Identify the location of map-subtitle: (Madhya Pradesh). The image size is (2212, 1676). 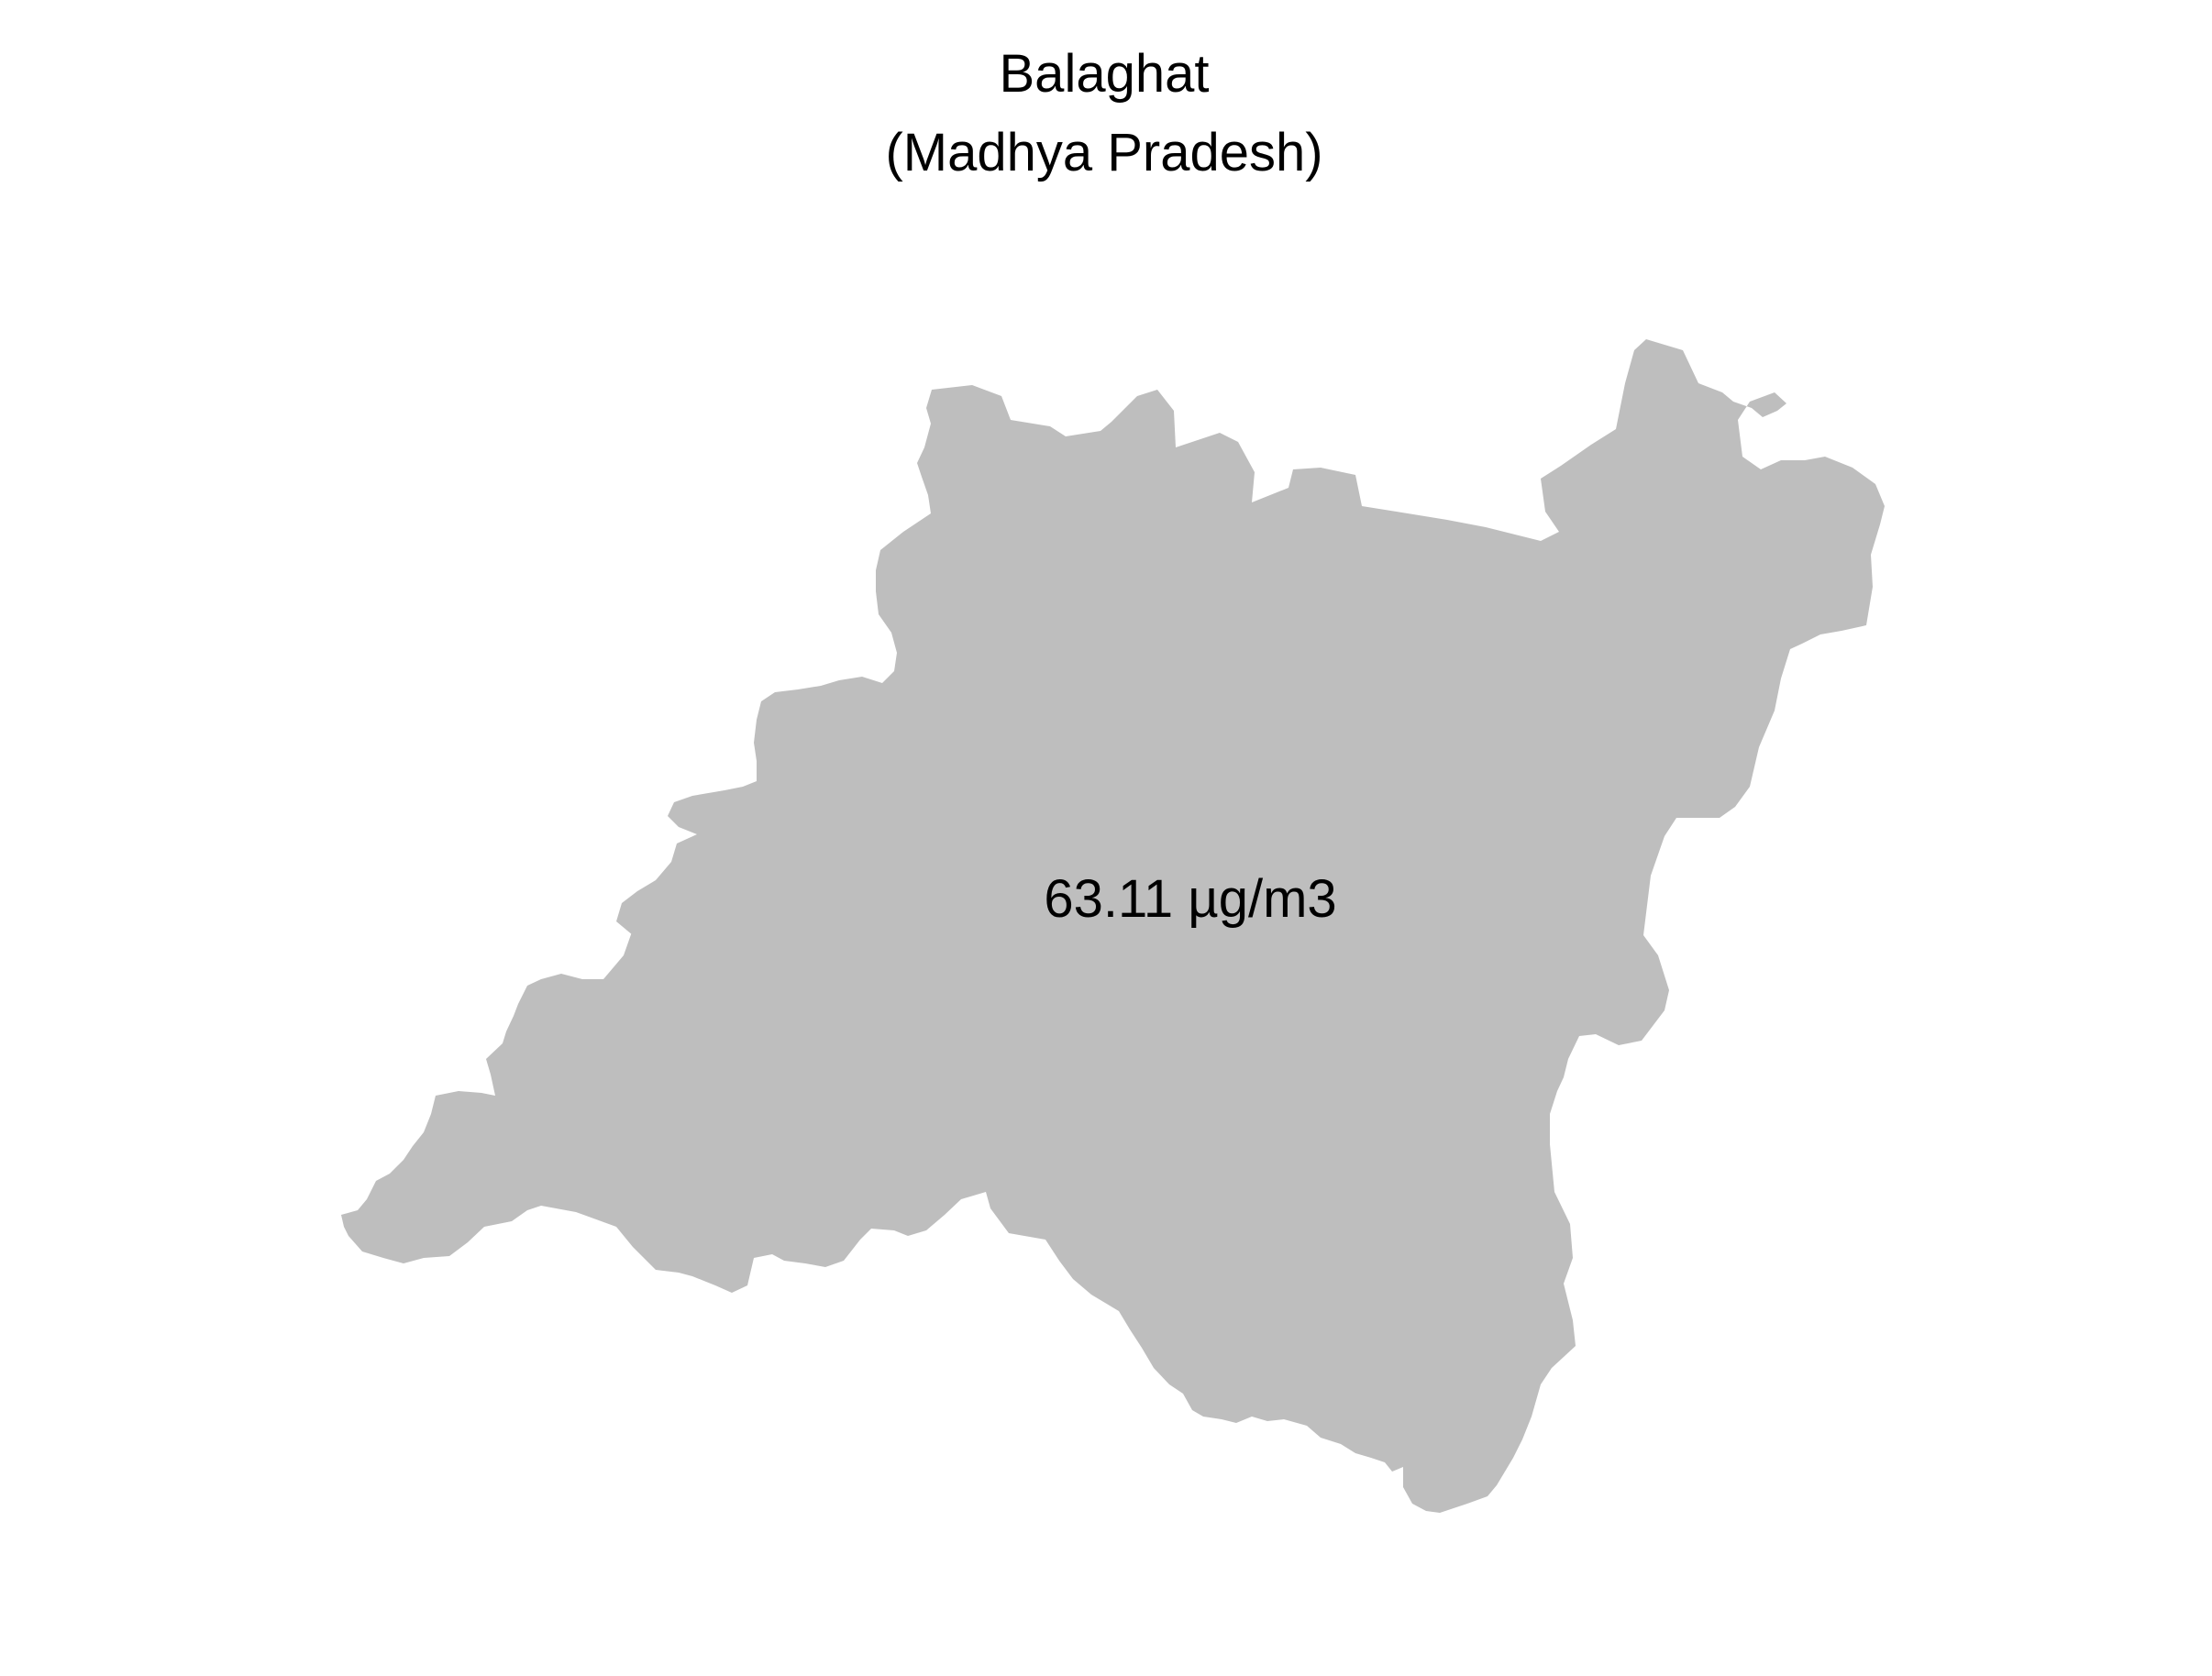
(1104, 153).